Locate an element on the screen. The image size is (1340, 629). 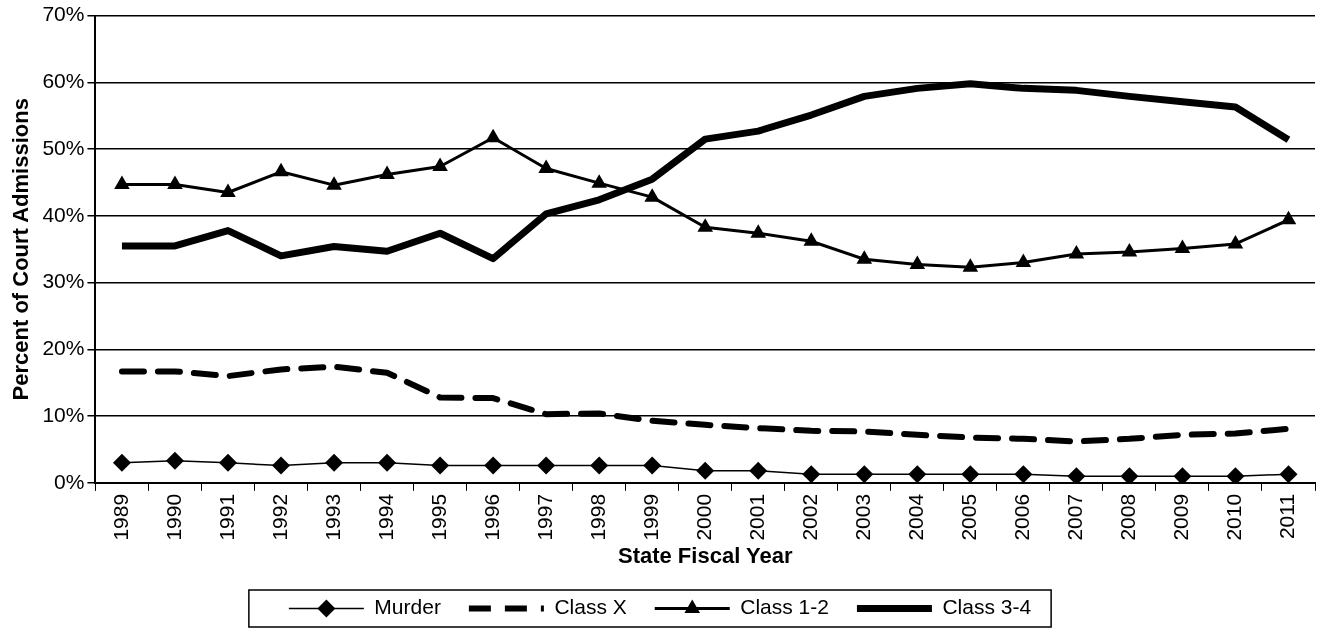
x-tick-label: 2007 is located at coordinates (1075, 517).